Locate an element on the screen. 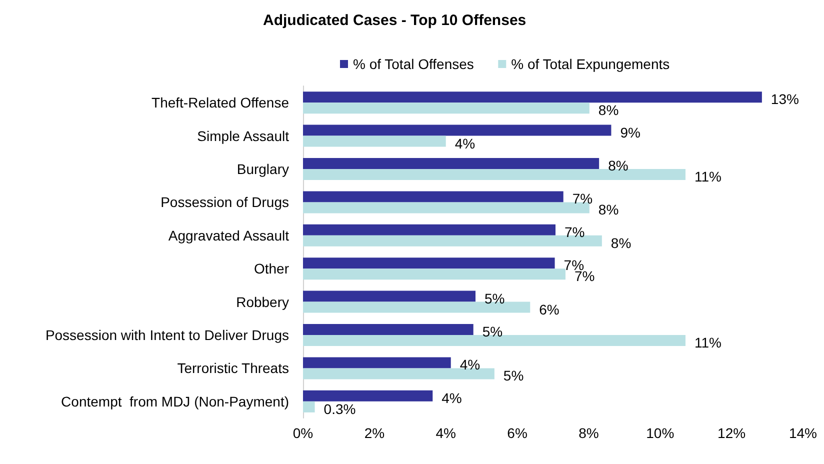 Image resolution: width=824 pixels, height=464 pixels. y-tick-label: Possession of Drugs is located at coordinates (224, 202).